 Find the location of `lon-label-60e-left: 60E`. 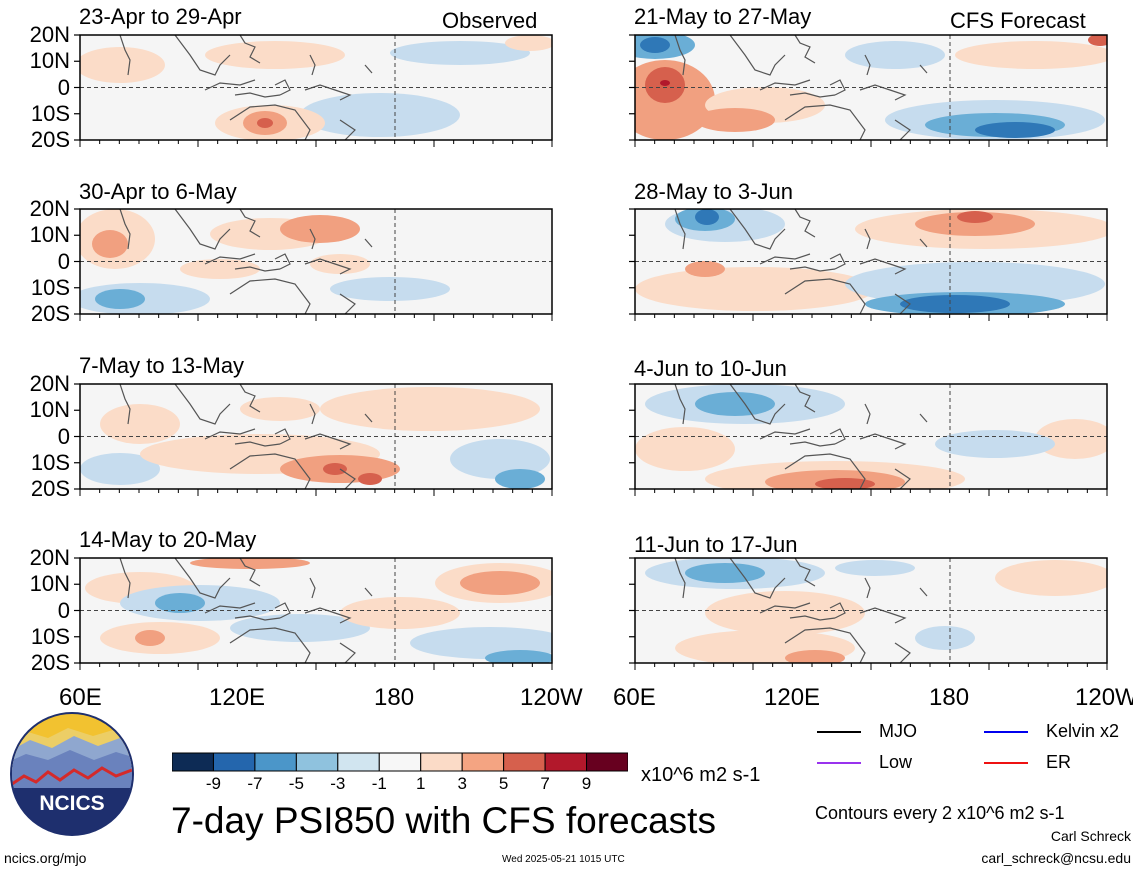

lon-label-60e-left: 60E is located at coordinates (80, 697).